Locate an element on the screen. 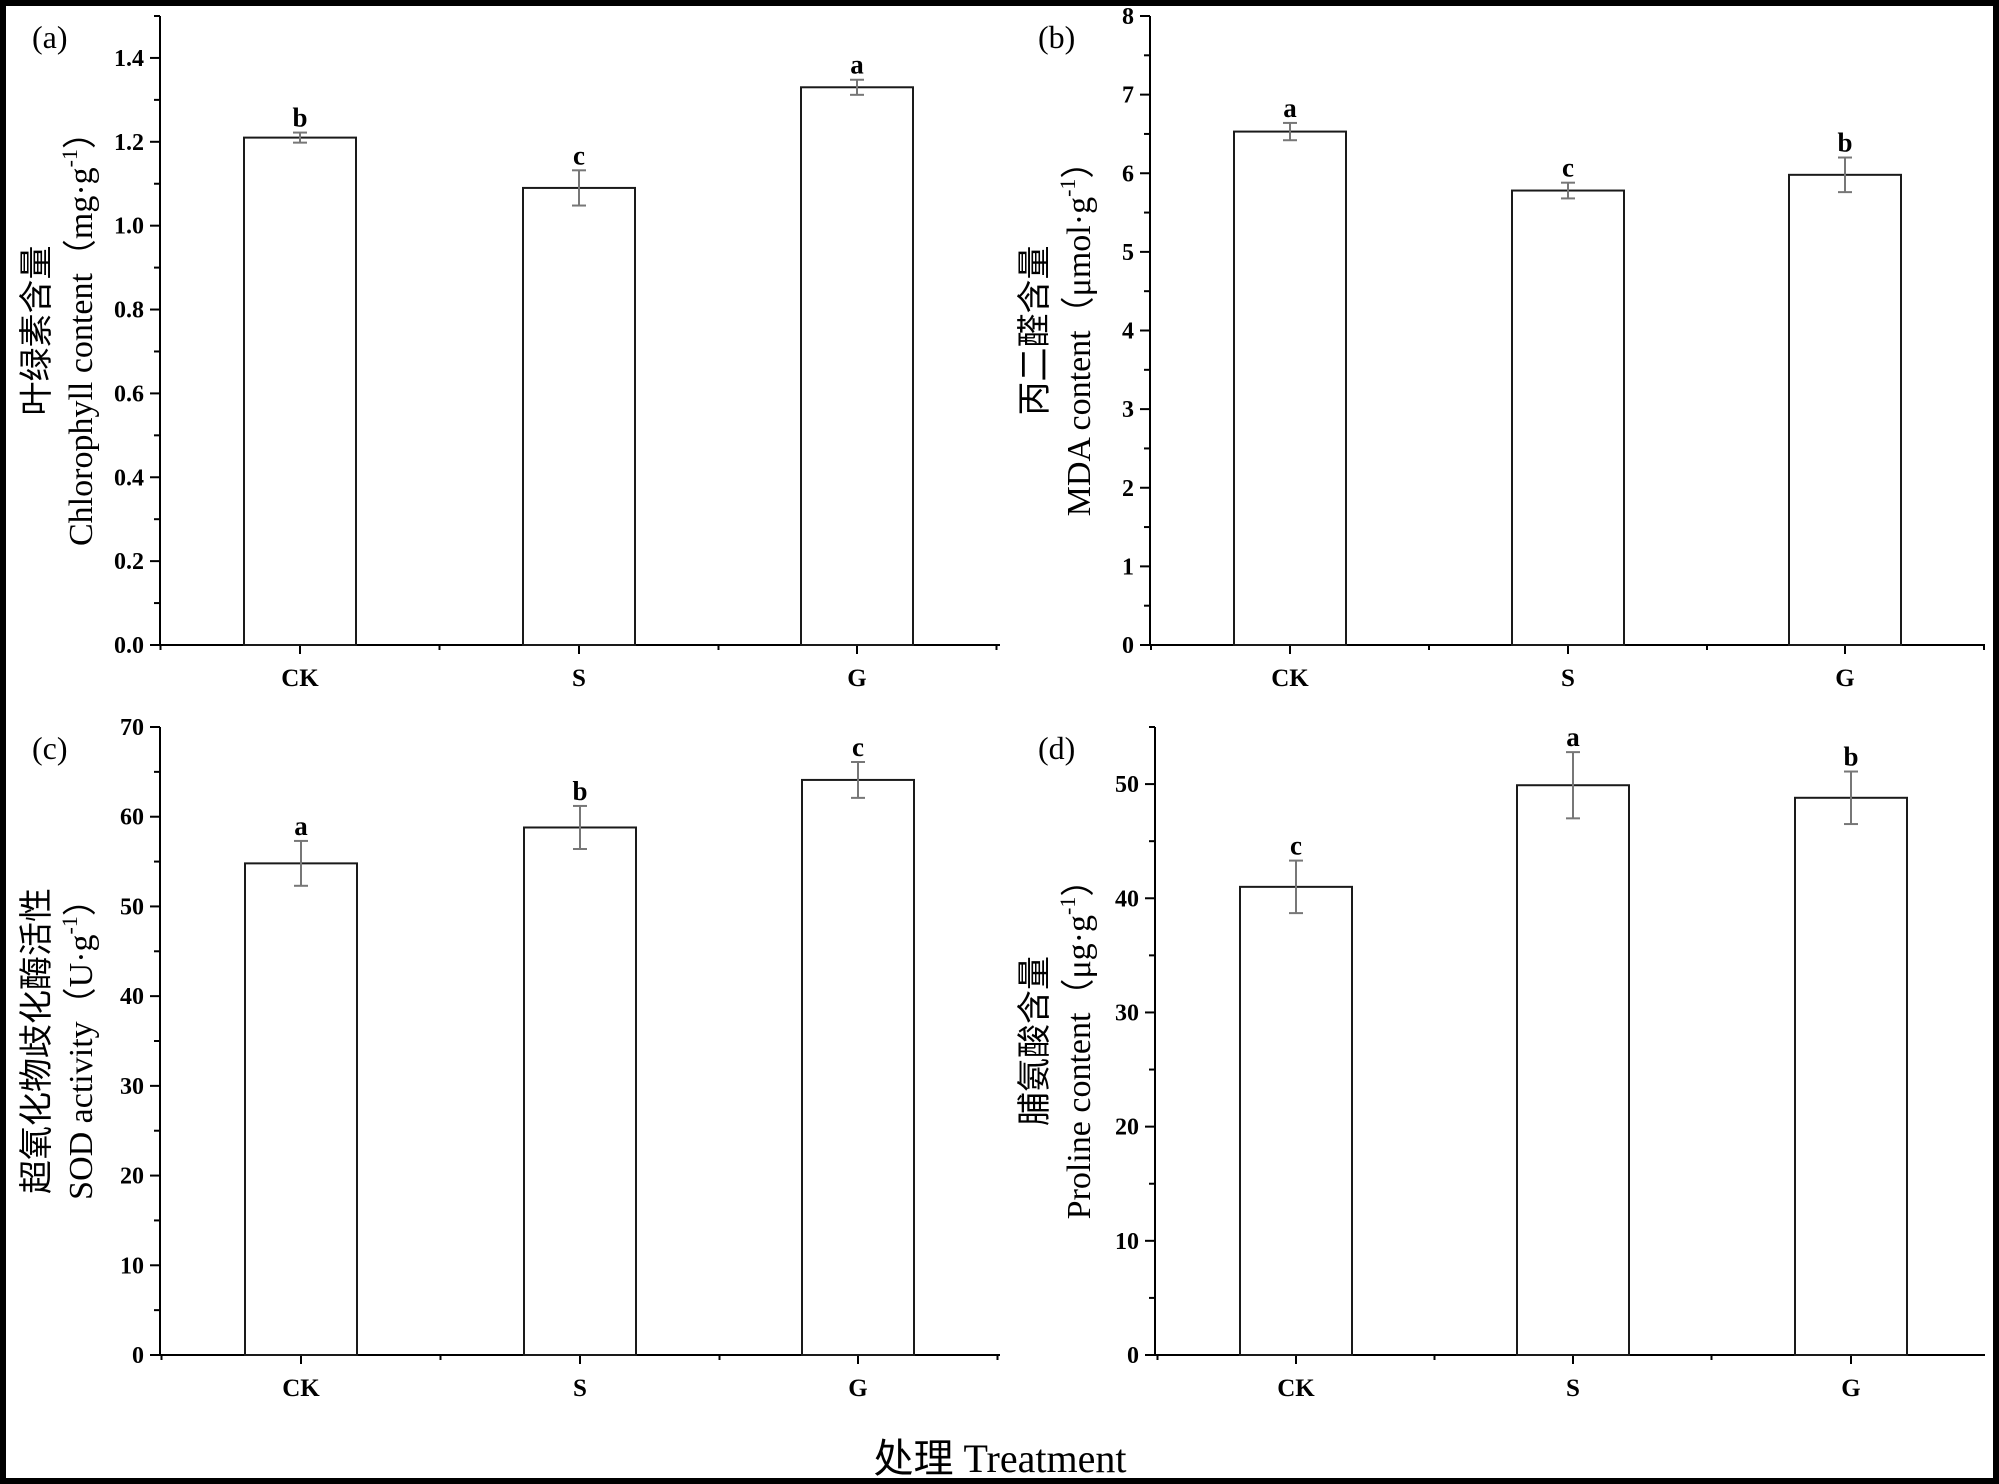  panel-label: (a) is located at coordinates (50, 37).